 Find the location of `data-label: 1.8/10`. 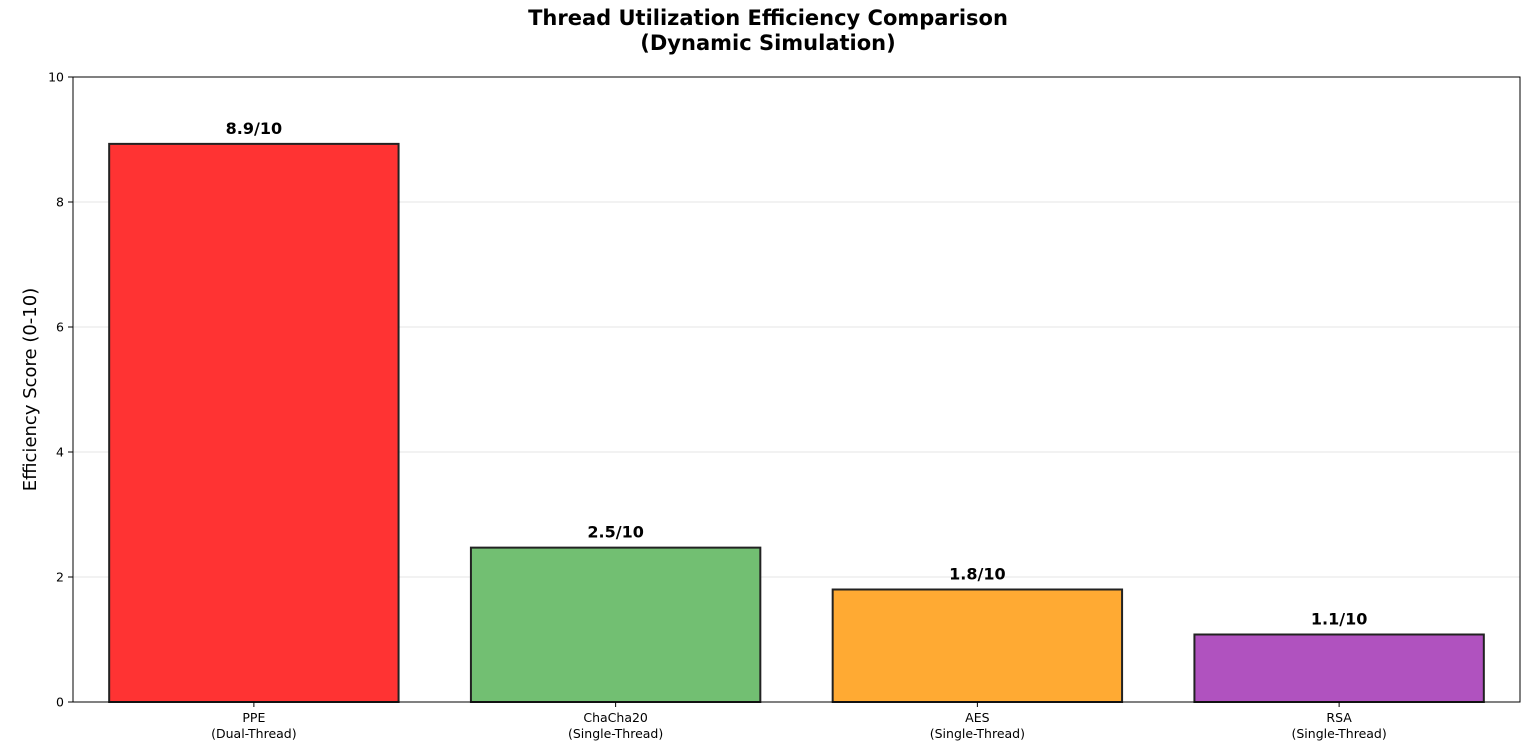

data-label: 1.8/10 is located at coordinates (977, 574).